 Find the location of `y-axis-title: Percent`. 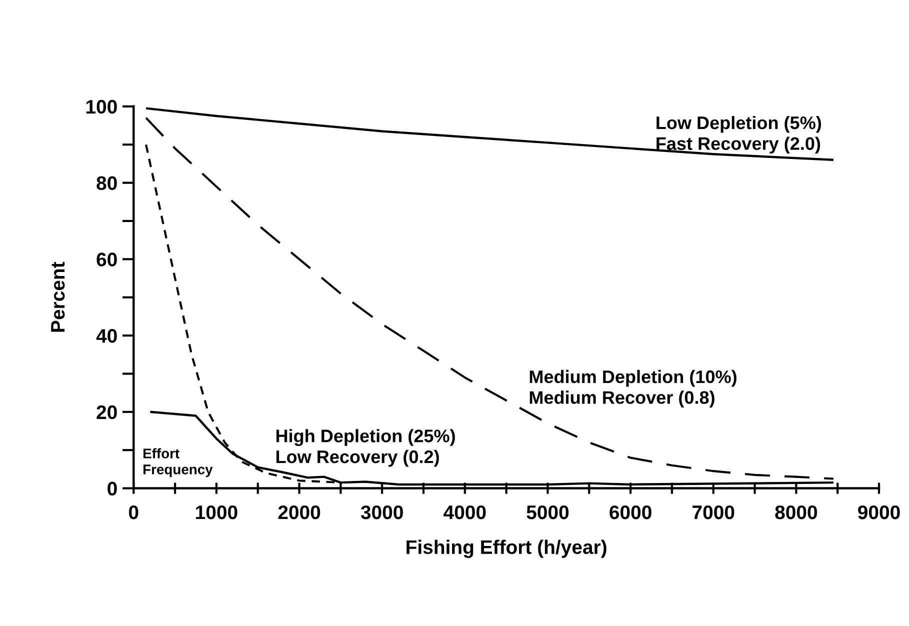

y-axis-title: Percent is located at coordinates (58, 297).